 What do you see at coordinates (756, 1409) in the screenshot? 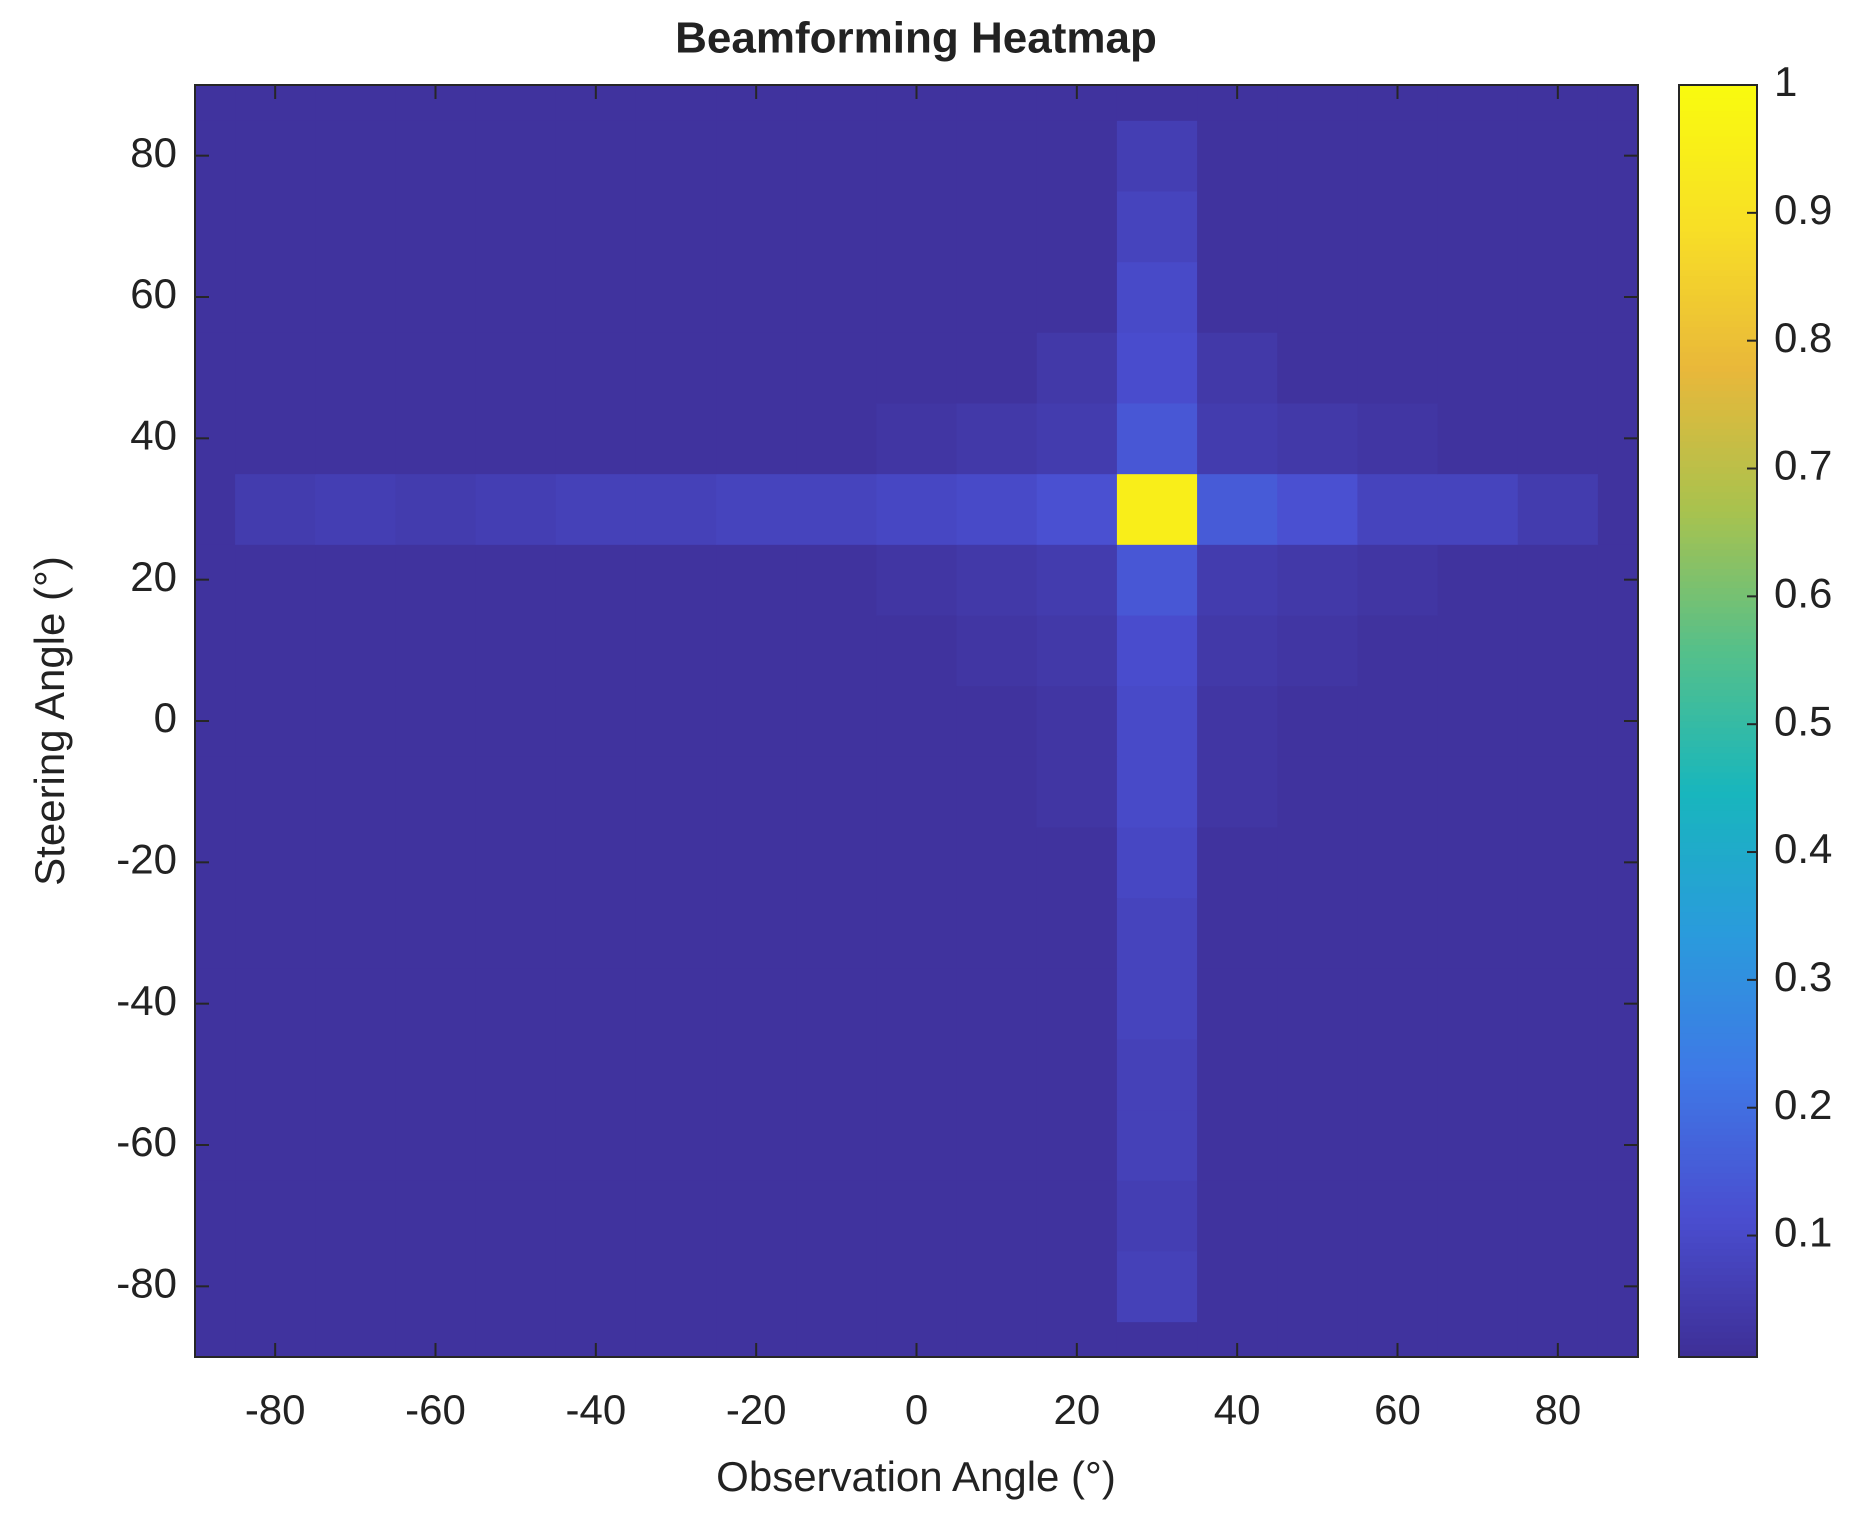
I see `x-tick-label: -20` at bounding box center [756, 1409].